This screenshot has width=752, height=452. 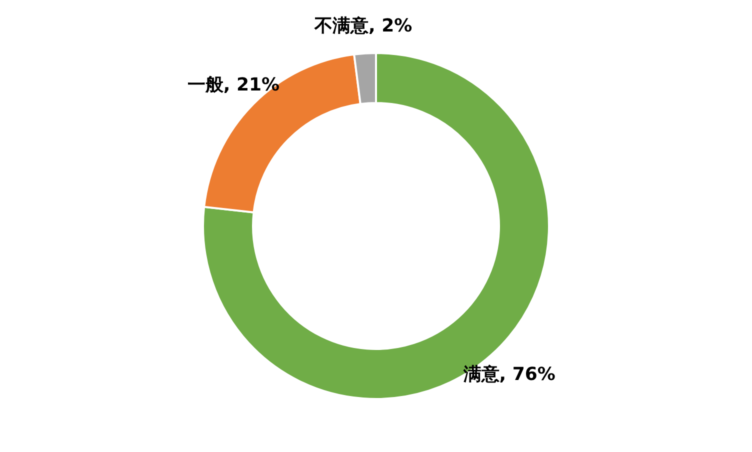 What do you see at coordinates (509, 375) in the screenshot?
I see `slice-label: 满意, 76%` at bounding box center [509, 375].